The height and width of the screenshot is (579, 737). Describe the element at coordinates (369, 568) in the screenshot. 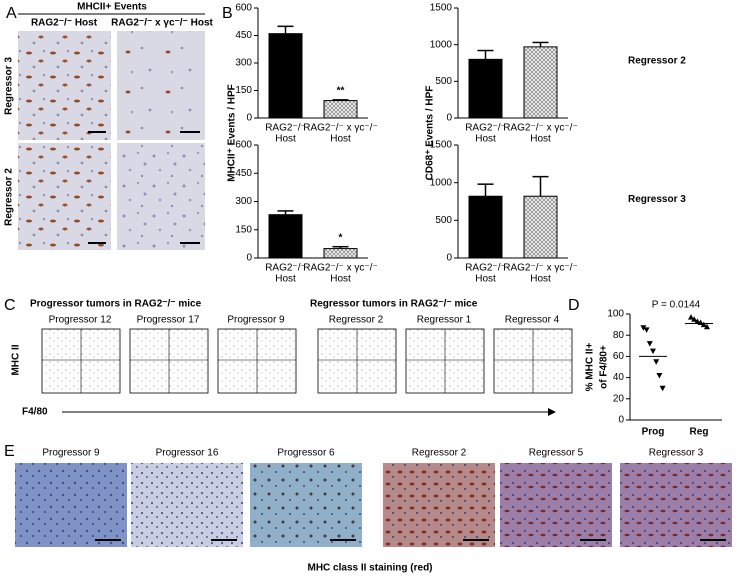

I see `caption: MHC class II staining (red)` at that location.